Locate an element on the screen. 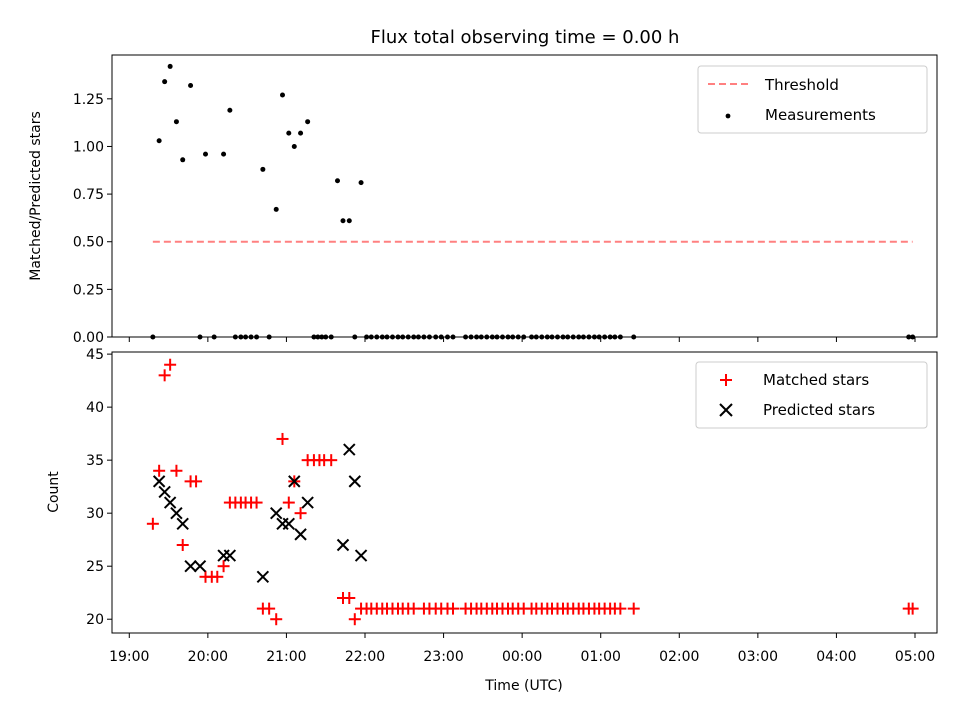  top-y-tick-label: 1.25 is located at coordinates (88, 100).